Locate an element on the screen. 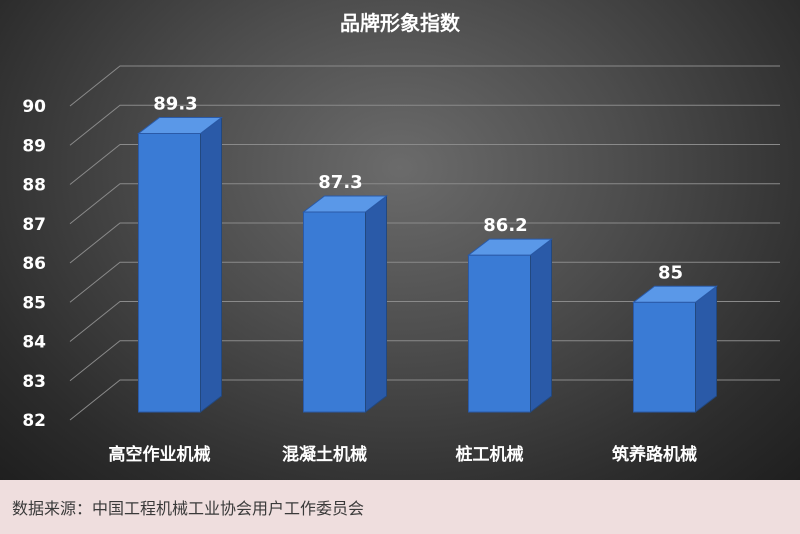 The width and height of the screenshot is (800, 534). value-label: 86.2 is located at coordinates (505, 225).